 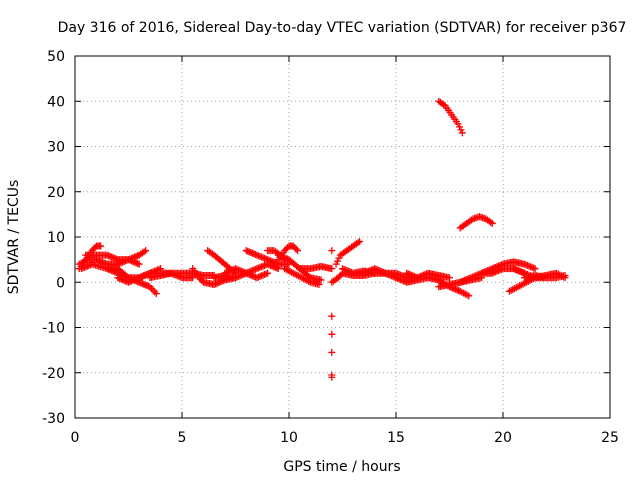 I want to click on y-tick-label: 30, so click(x=56, y=148).